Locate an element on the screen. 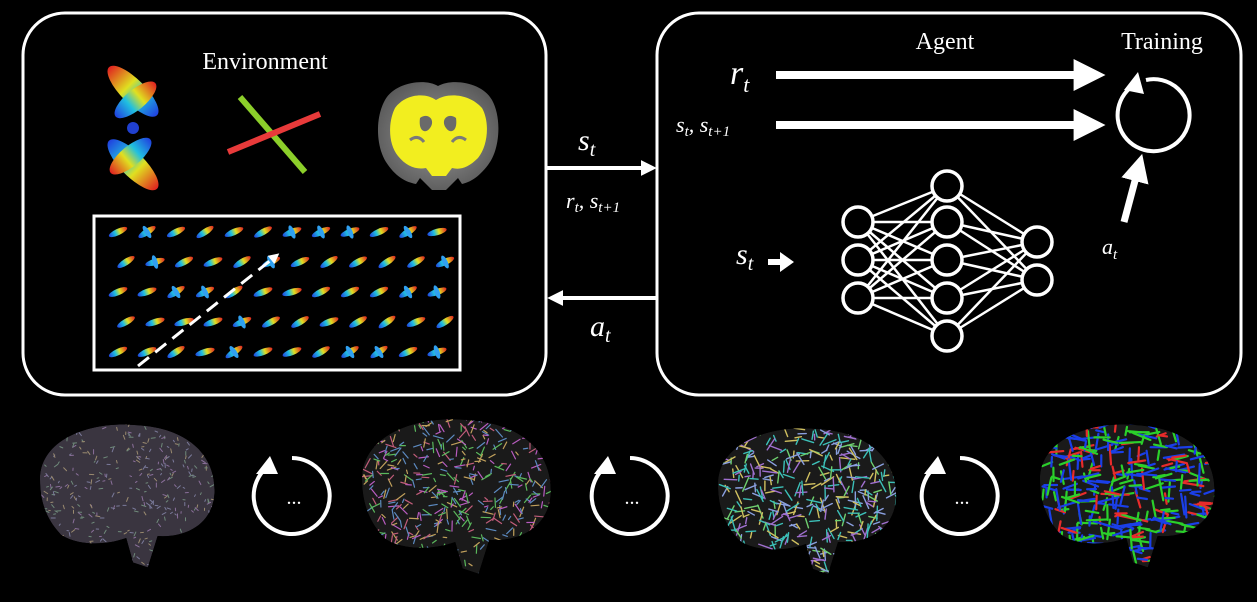 The image size is (1257, 602). reward-next-state-label: rt, st+1 is located at coordinates (593, 202).